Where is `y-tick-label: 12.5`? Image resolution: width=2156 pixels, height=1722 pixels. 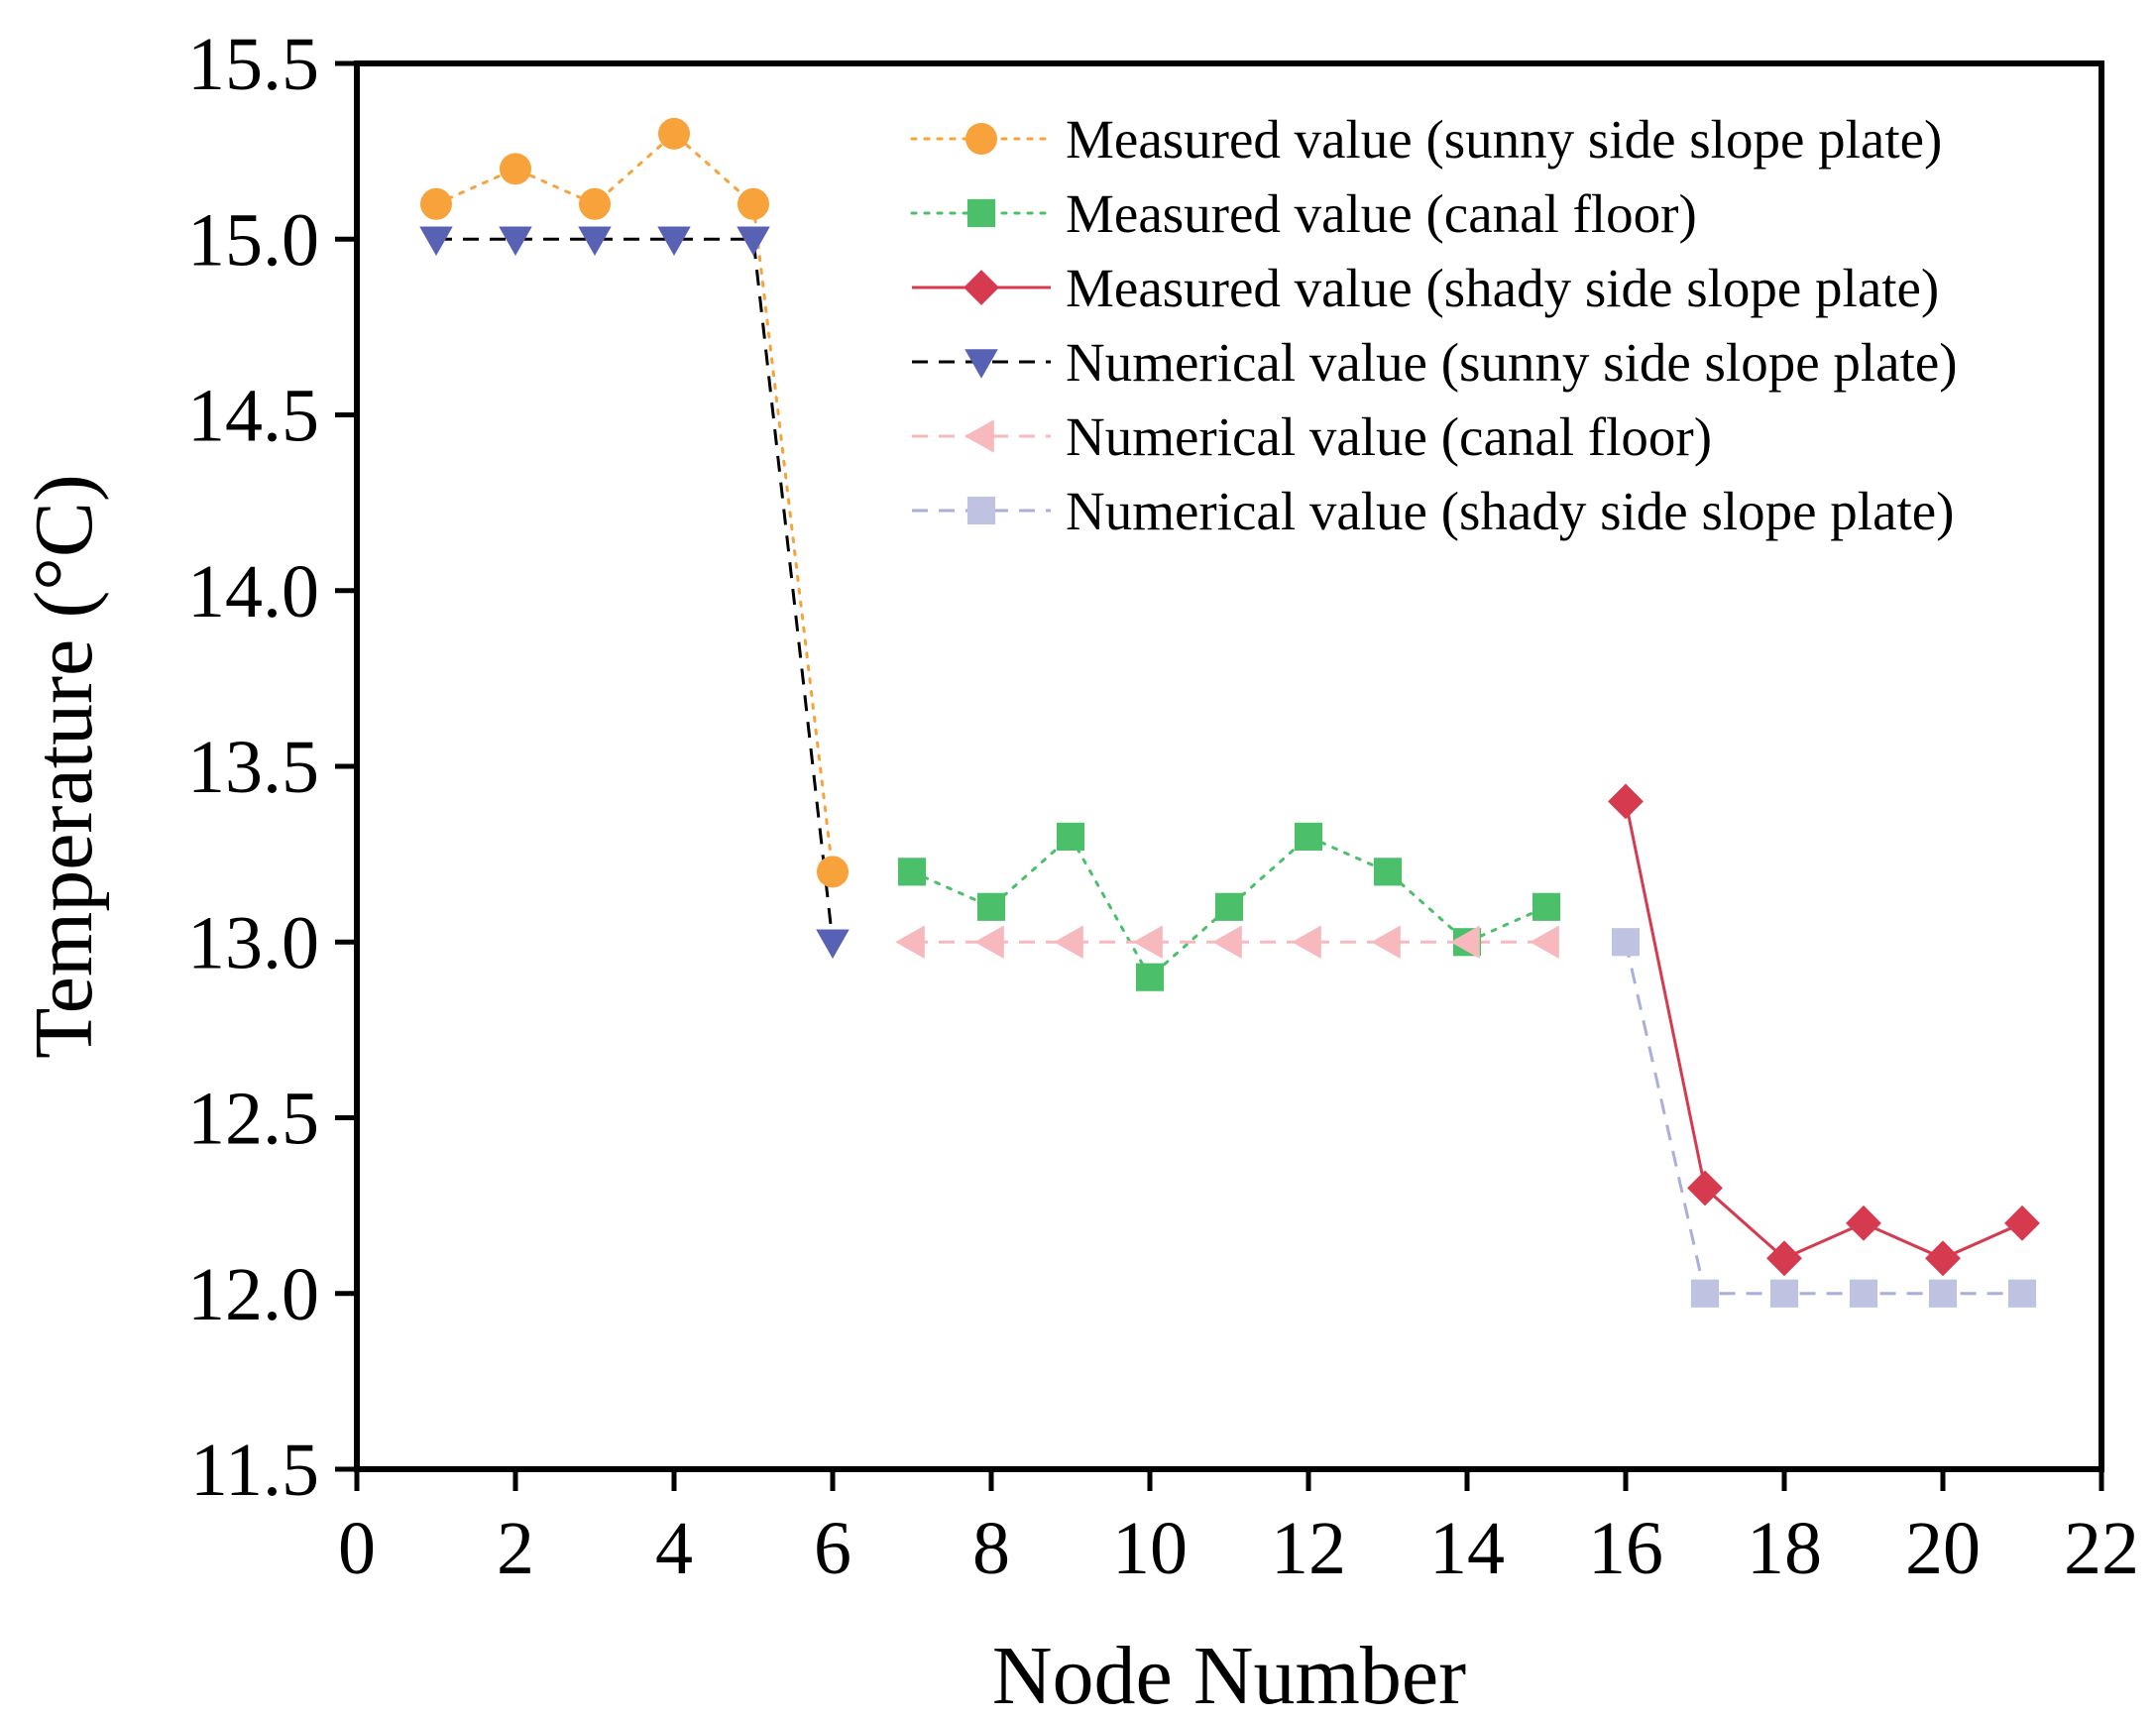 y-tick-label: 12.5 is located at coordinates (253, 1119).